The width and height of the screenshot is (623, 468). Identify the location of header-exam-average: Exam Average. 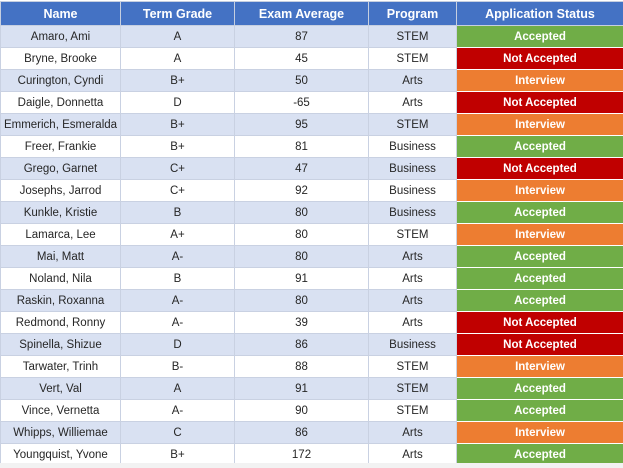
(301, 13).